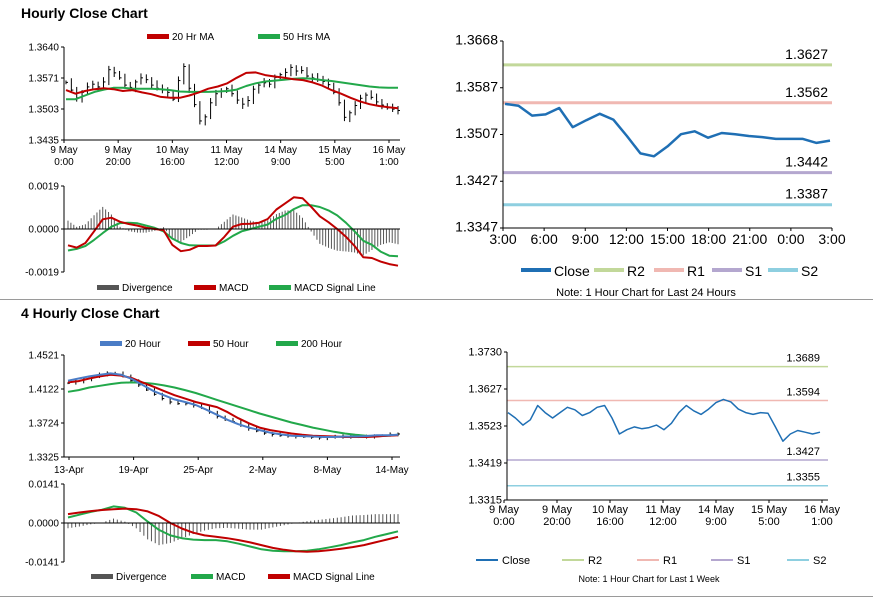 Image resolution: width=873 pixels, height=601 pixels. What do you see at coordinates (134, 470) in the screenshot?
I see `four-hourly-price-xtick-label: 19-Apr` at bounding box center [134, 470].